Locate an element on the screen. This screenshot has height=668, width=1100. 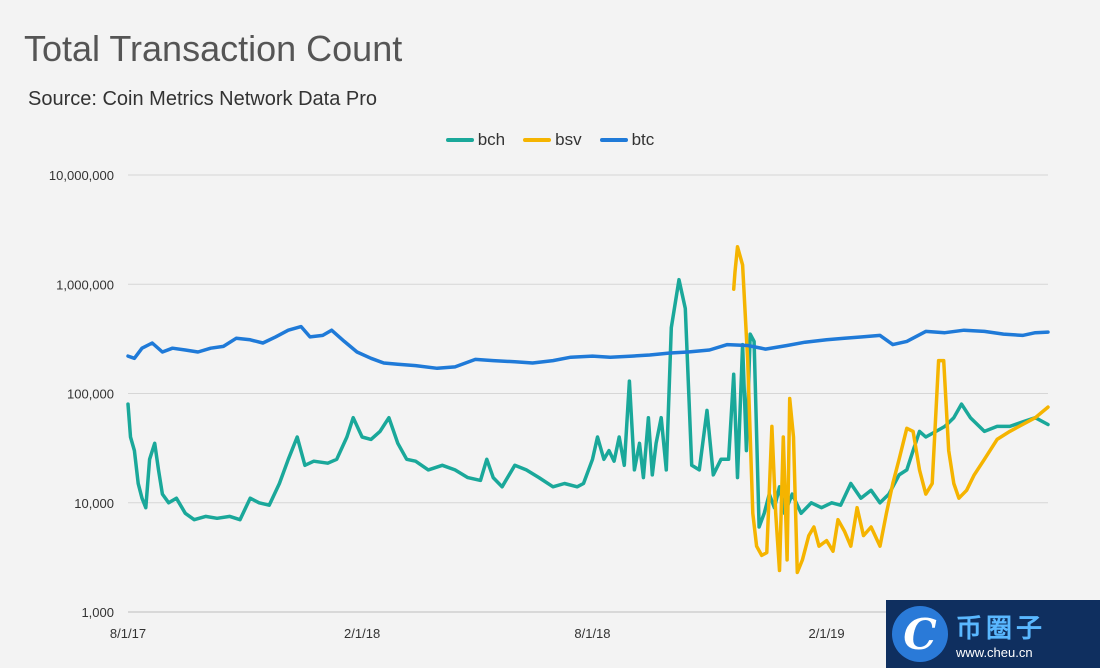
legend-item-bsv: bsv is located at coordinates (552, 140).